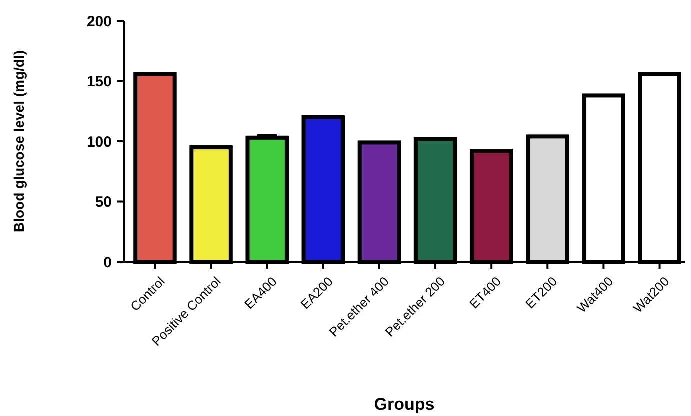 This screenshot has height=416, width=691. Describe the element at coordinates (99, 21) in the screenshot. I see `y-tick-label: 200` at that location.